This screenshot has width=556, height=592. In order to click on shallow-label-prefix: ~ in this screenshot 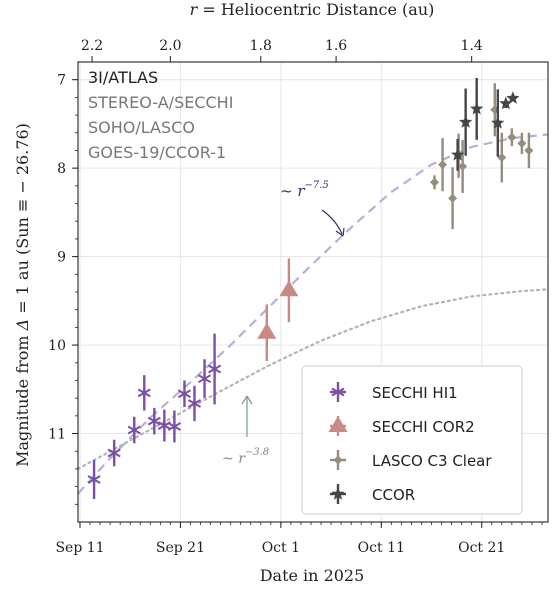, I will do `click(230, 459)`.